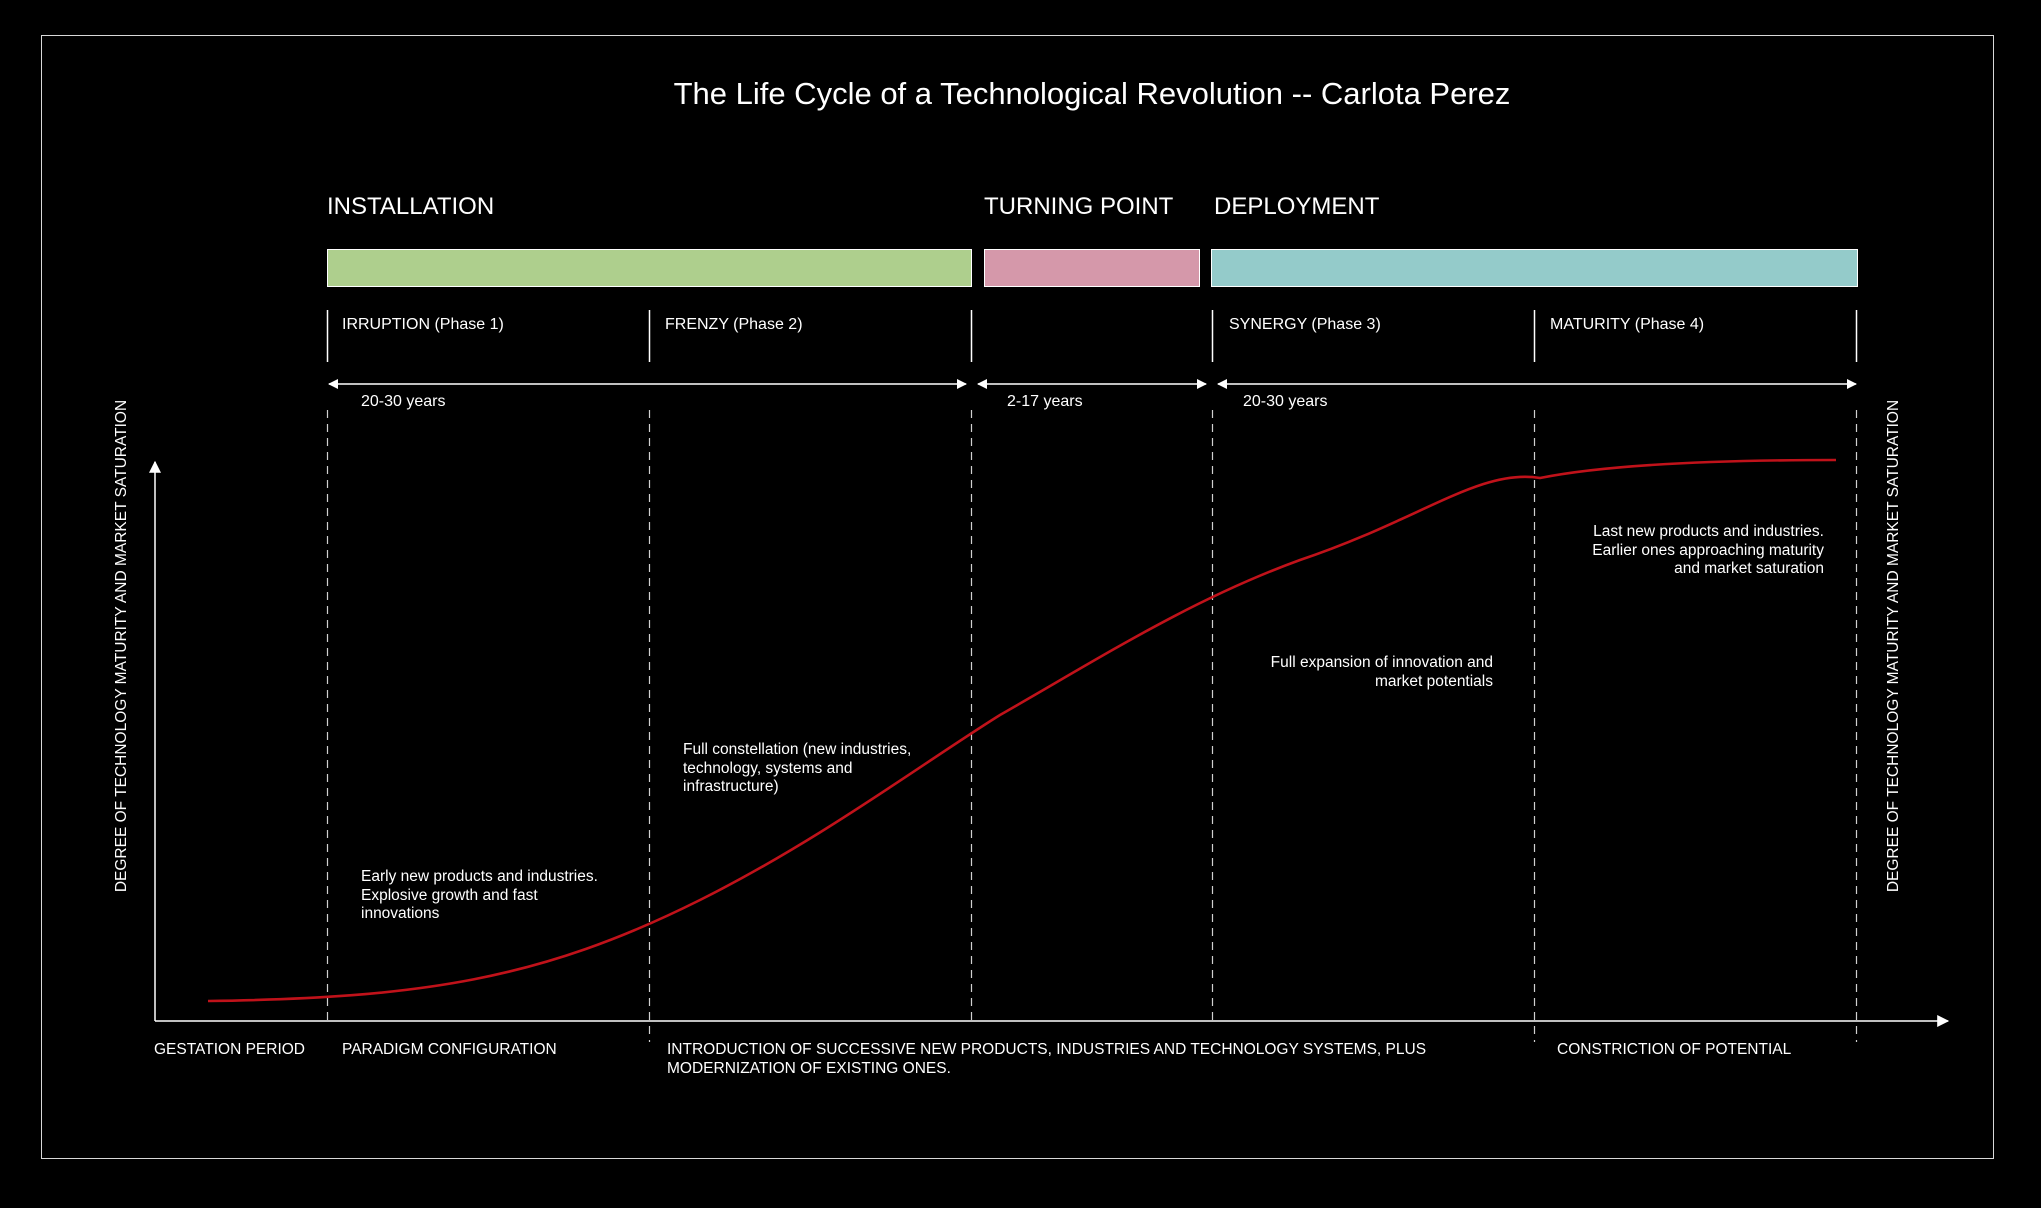 This screenshot has height=1208, width=2041. Describe the element at coordinates (403, 401) in the screenshot. I see `installation-duration-label: 20-30 years` at that location.